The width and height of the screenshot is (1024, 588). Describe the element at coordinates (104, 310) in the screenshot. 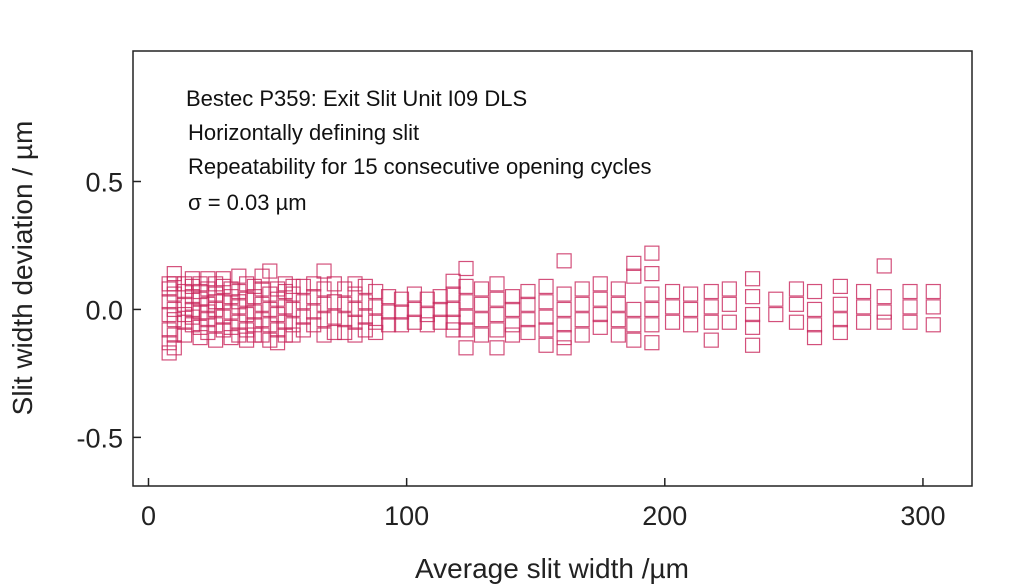

I see `y-tick-label: 0.0` at that location.